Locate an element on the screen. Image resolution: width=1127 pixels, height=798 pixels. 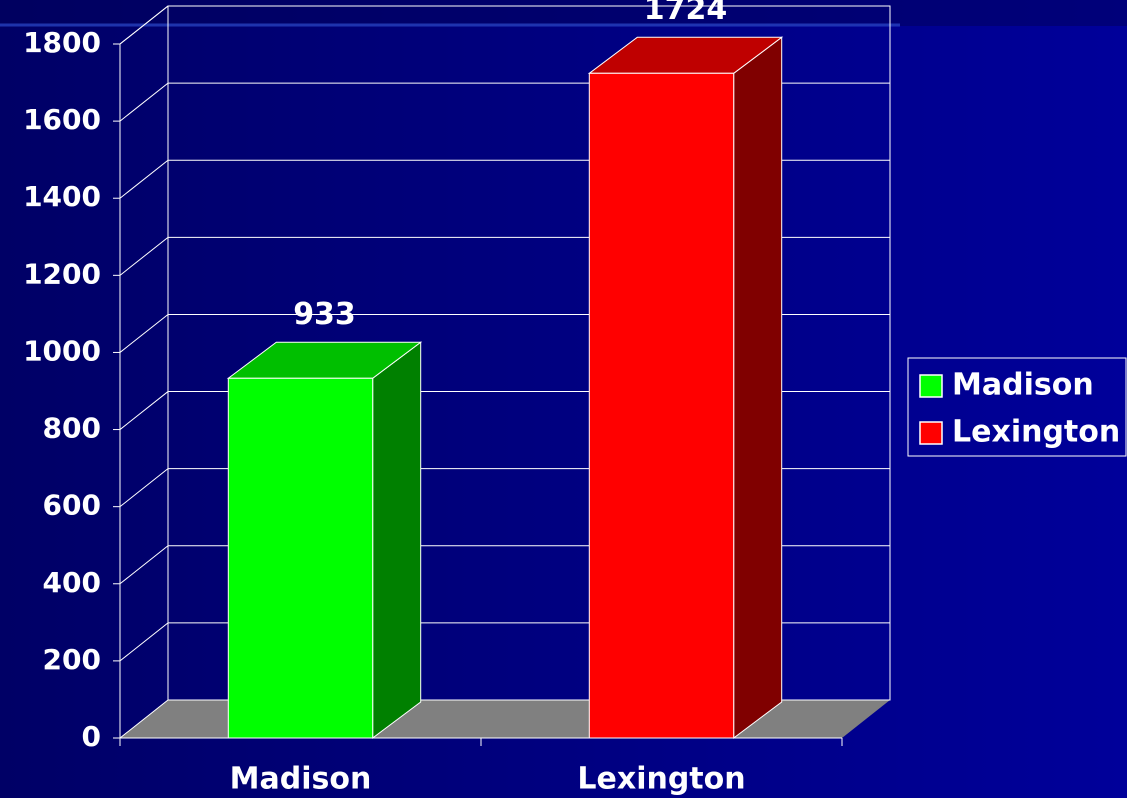
legend-label: Madison is located at coordinates (1023, 385).